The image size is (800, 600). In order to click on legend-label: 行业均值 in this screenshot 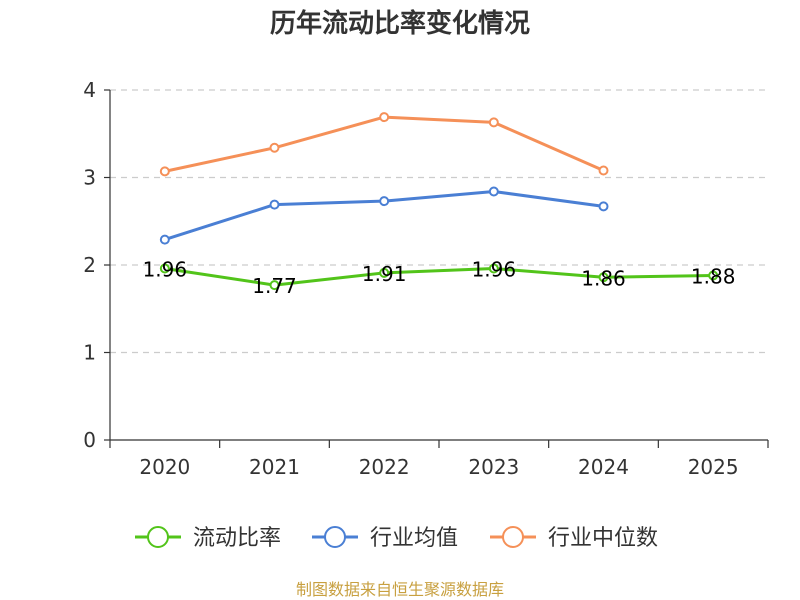, I will do `click(414, 538)`.